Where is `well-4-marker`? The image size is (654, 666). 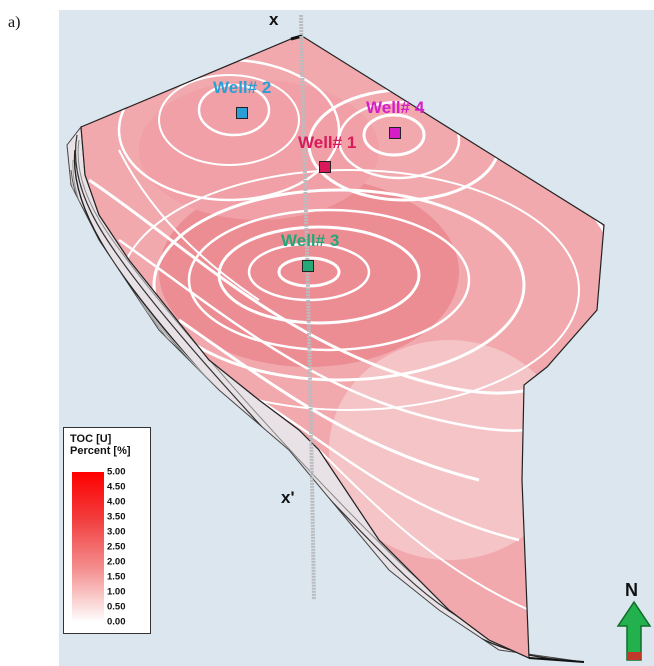
well-4-marker is located at coordinates (395, 133).